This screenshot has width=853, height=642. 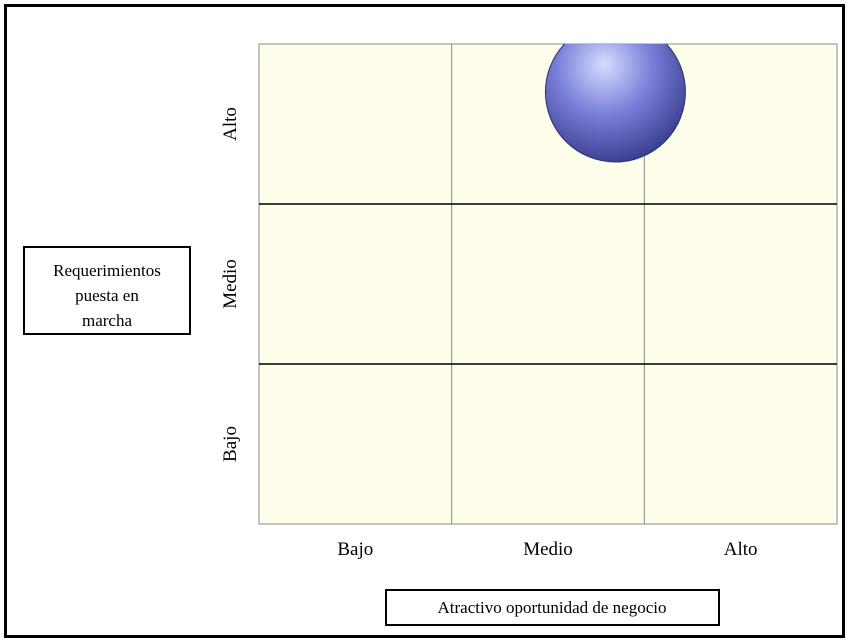 I want to click on x-axis-label: Atractivo oportunidad de negocio, so click(x=552, y=607).